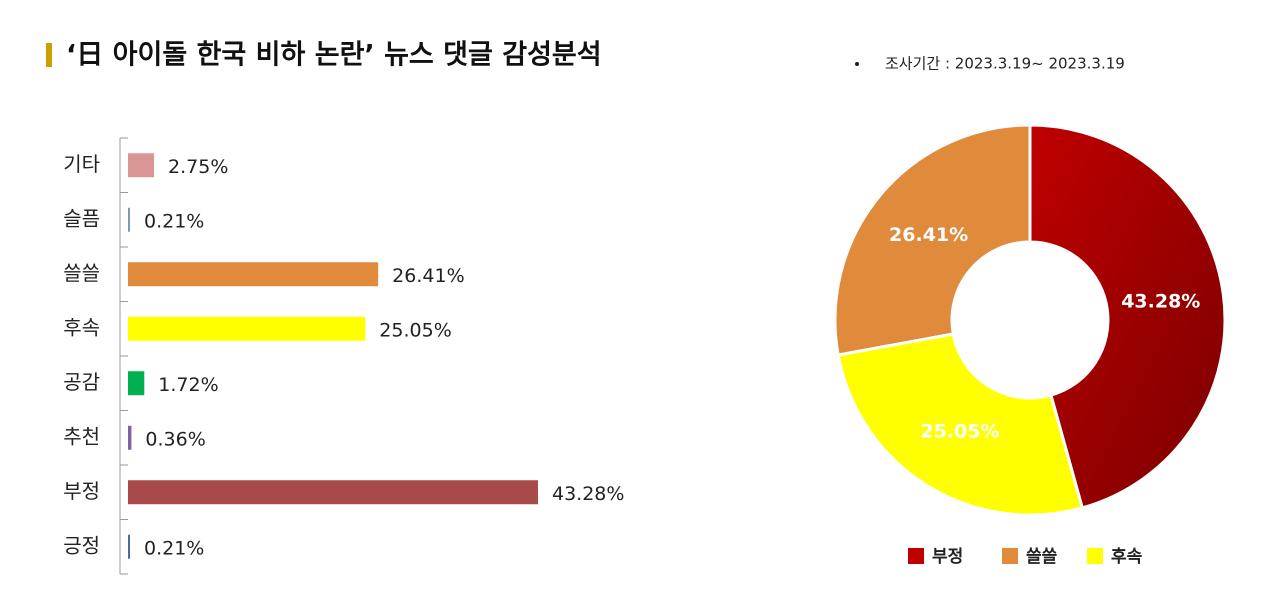  I want to click on page-title: ‘日 아이돌 한국 비하 논란’ 뉴스 댓글 감성분석, so click(334, 55).